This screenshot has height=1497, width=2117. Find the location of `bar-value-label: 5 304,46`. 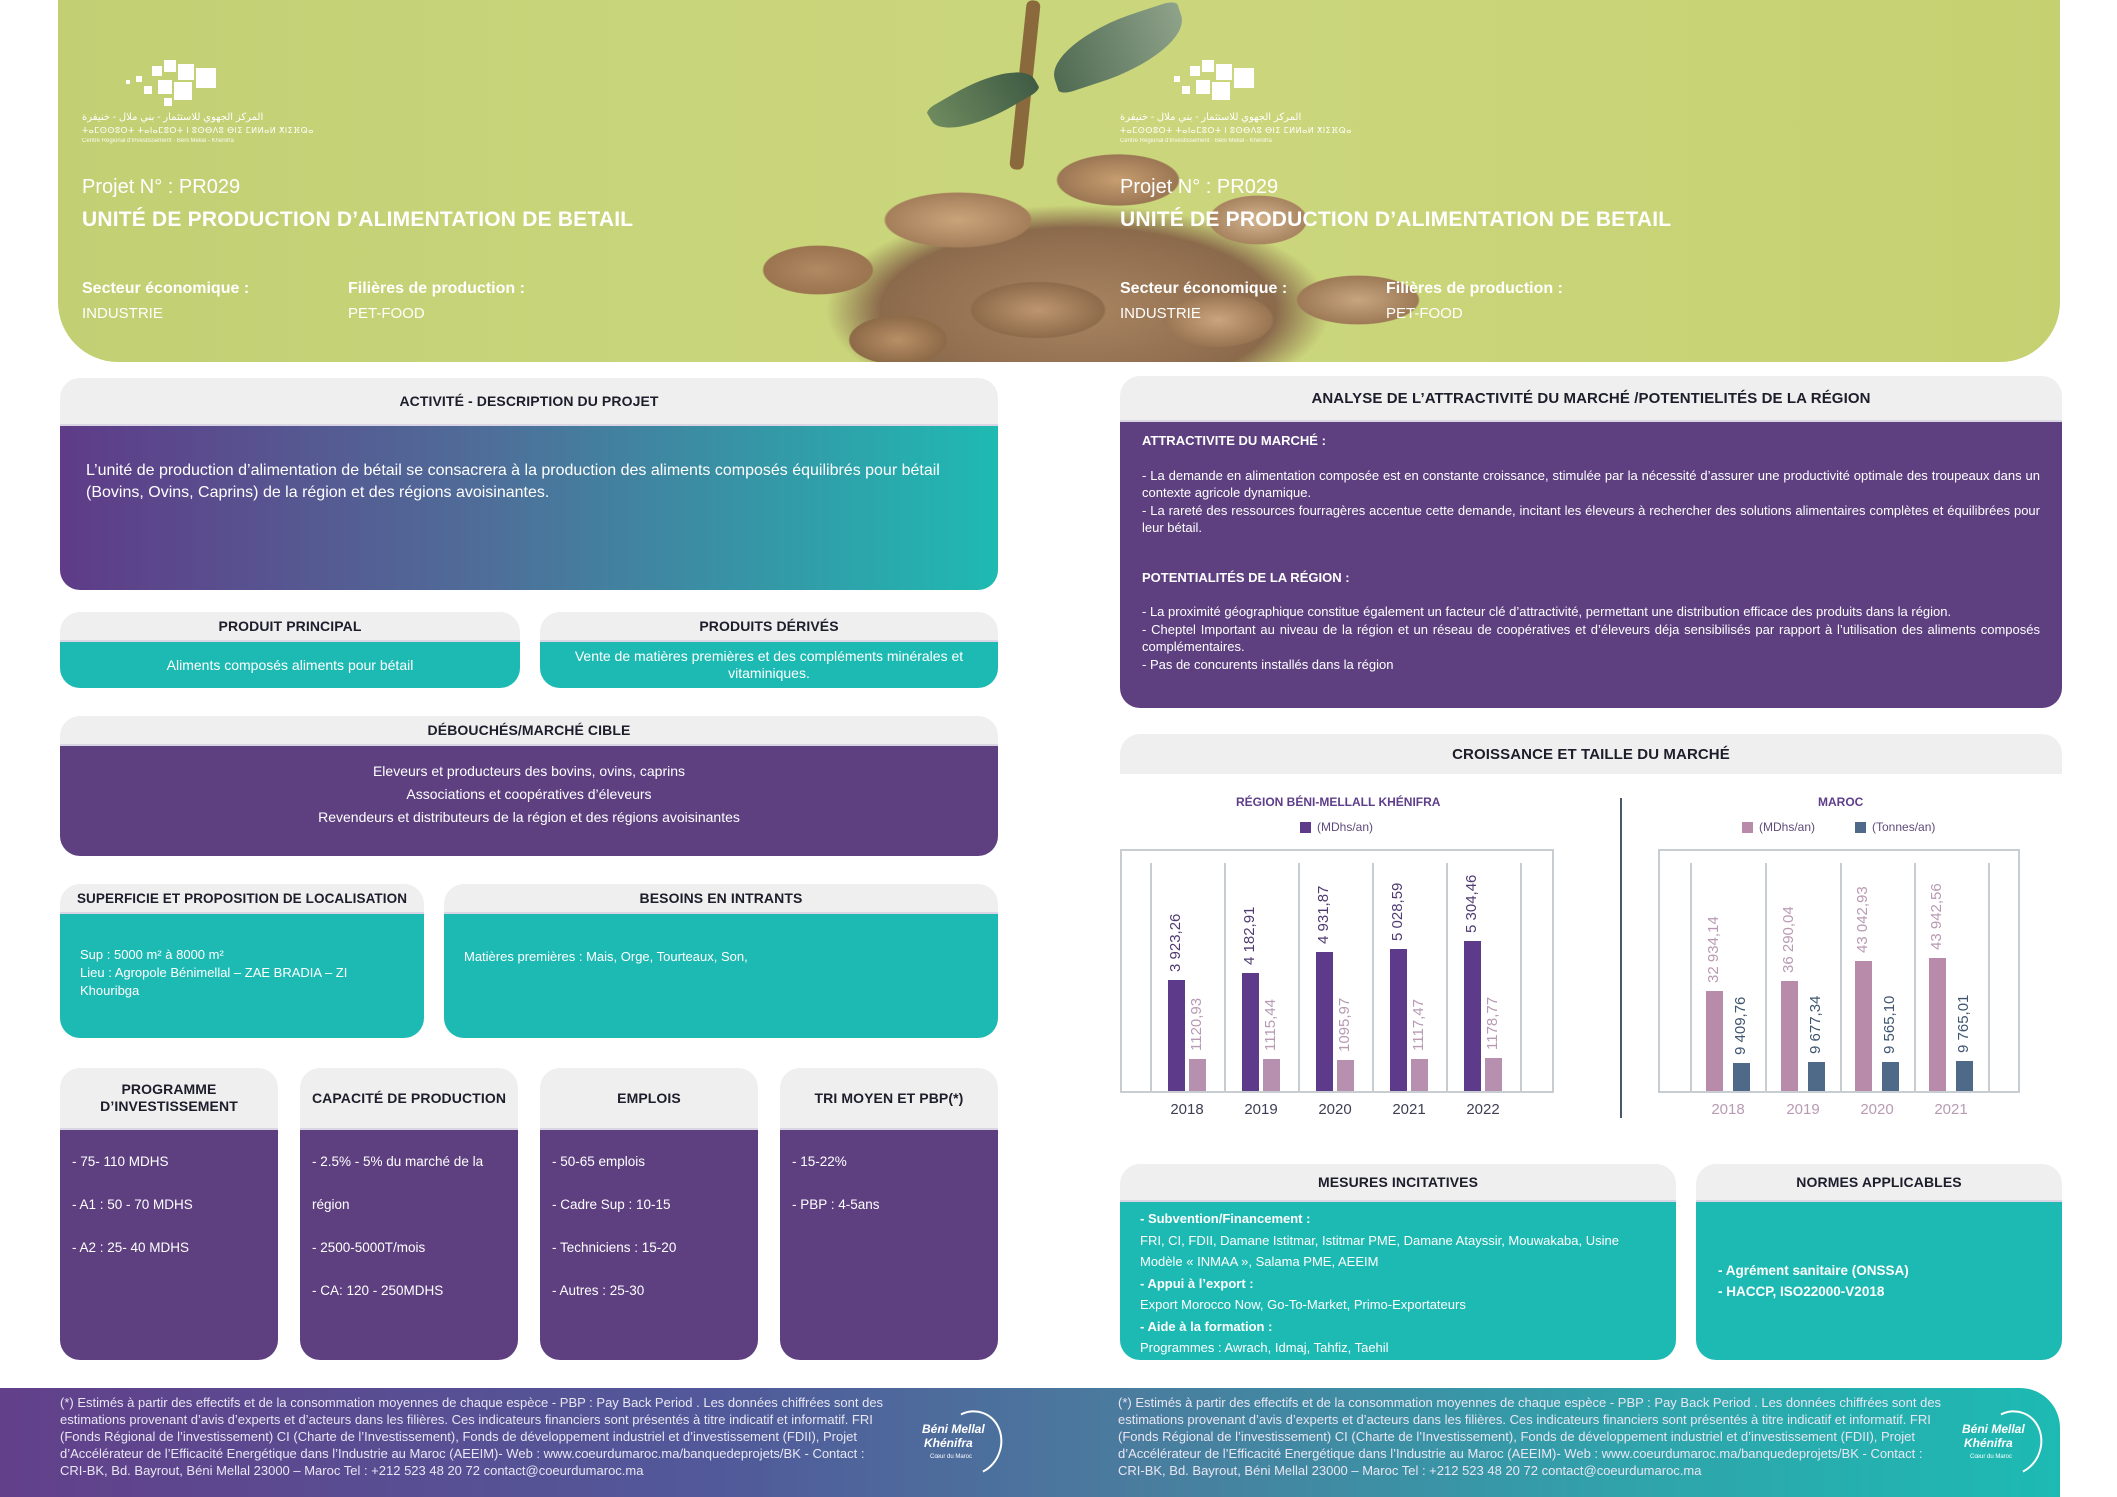

bar-value-label: 5 304,46 is located at coordinates (1471, 903).